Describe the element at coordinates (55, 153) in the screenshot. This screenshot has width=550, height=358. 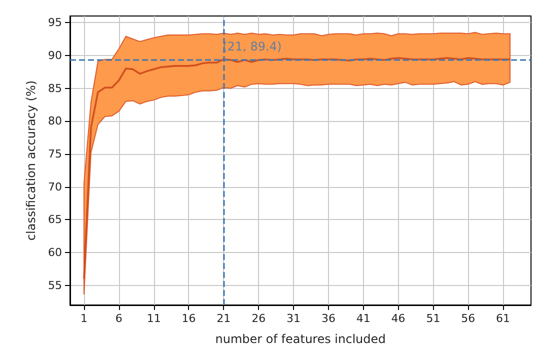
I see `y-tick-label: 75` at that location.